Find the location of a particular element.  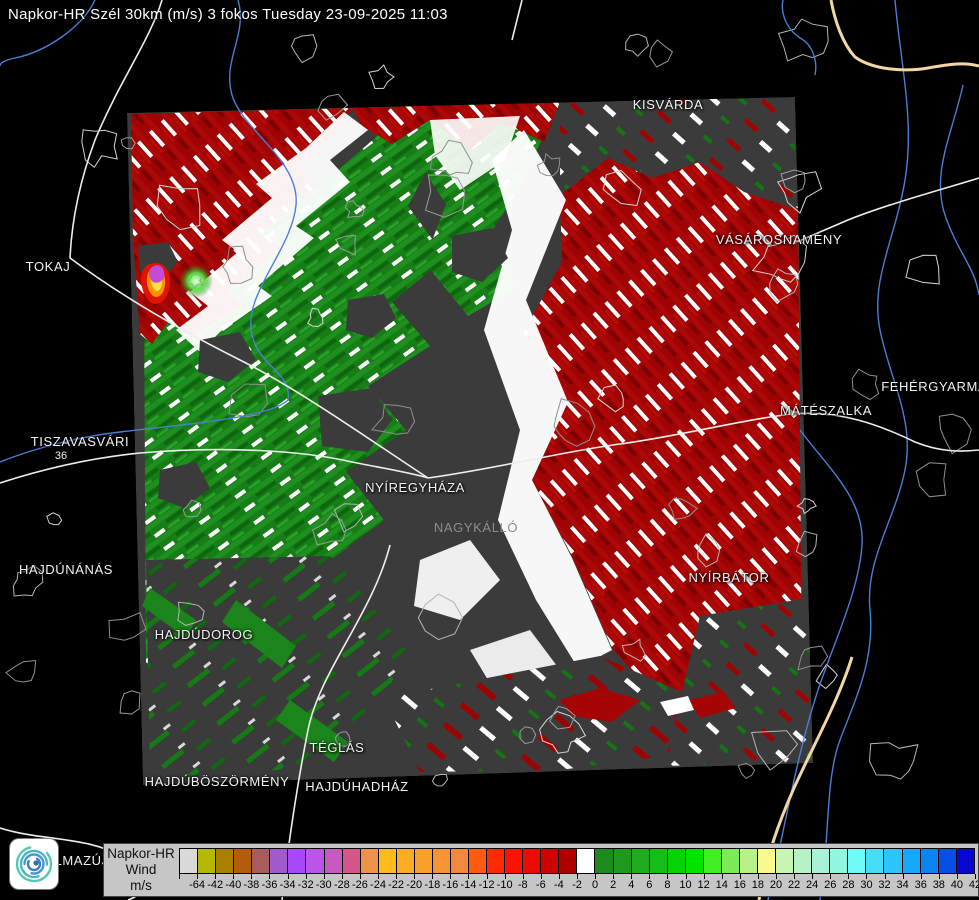

scale-label: 24 is located at coordinates (812, 885).